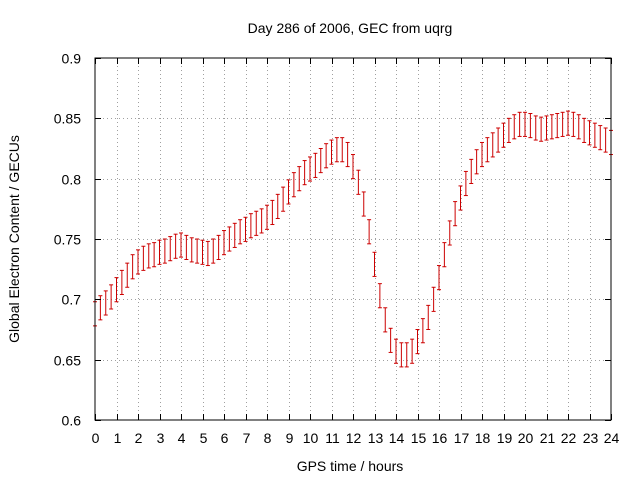 This screenshot has height=480, width=640. Describe the element at coordinates (67, 119) in the screenshot. I see `y-tick-label: 0.85` at that location.